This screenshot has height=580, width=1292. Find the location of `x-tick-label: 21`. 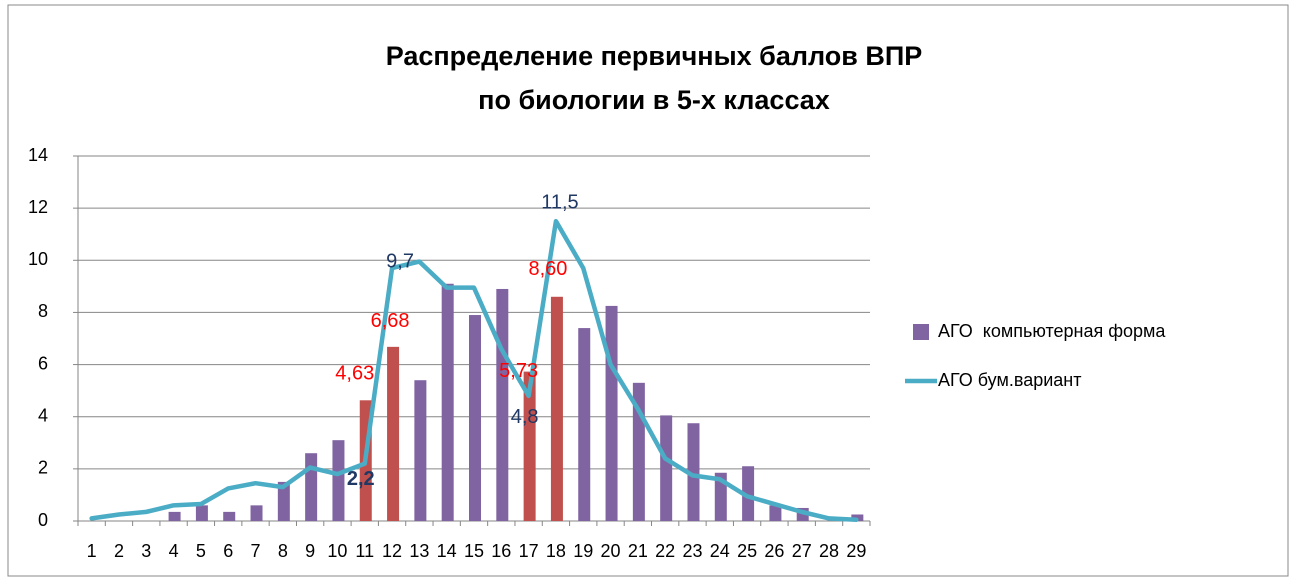

x-tick-label: 21 is located at coordinates (638, 551).